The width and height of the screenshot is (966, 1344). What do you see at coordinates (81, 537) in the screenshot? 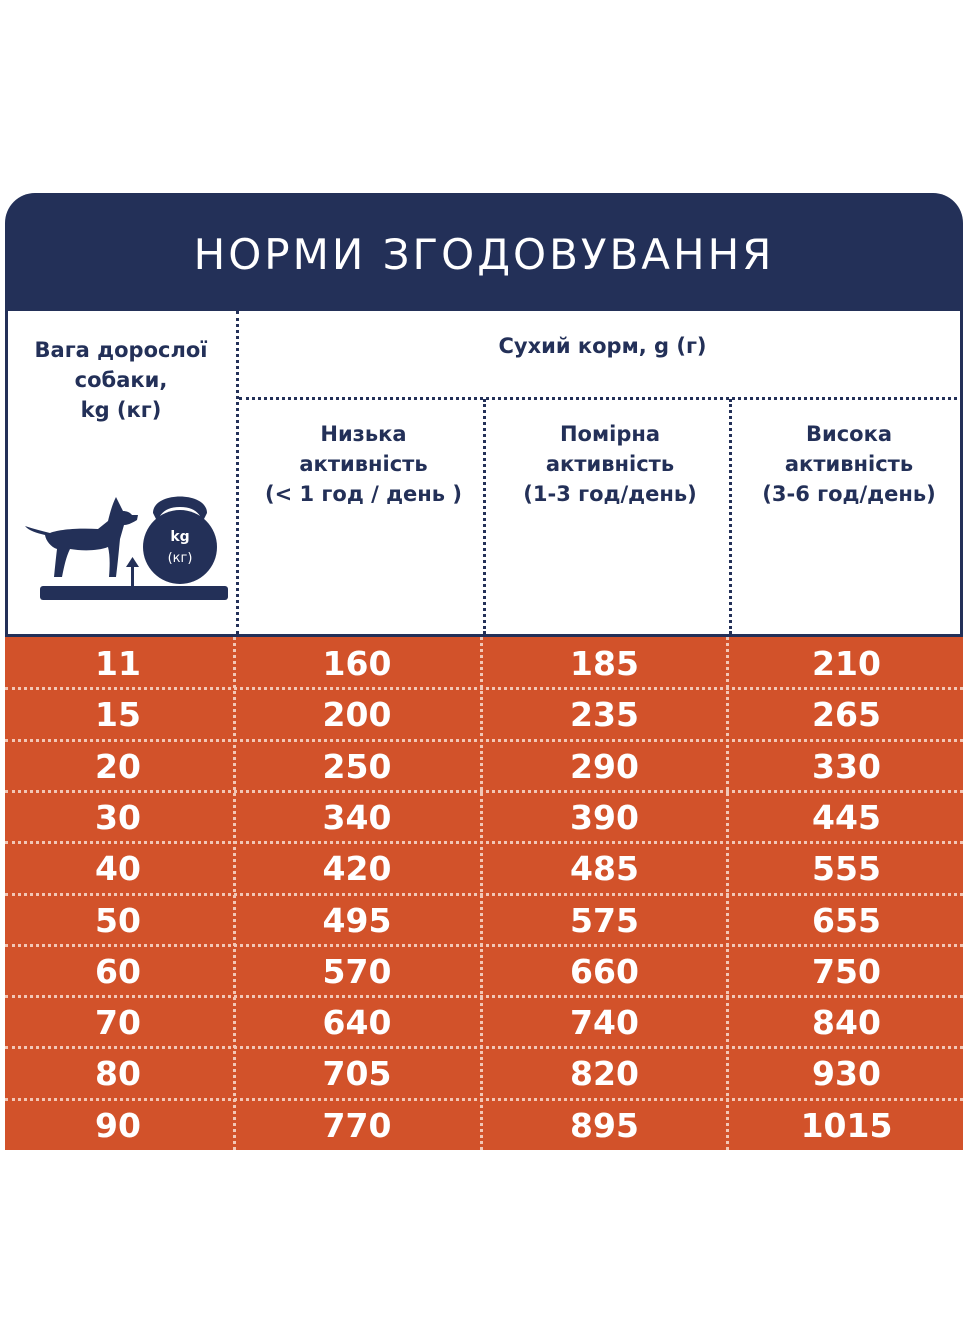
I see `dog-icon` at bounding box center [81, 537].